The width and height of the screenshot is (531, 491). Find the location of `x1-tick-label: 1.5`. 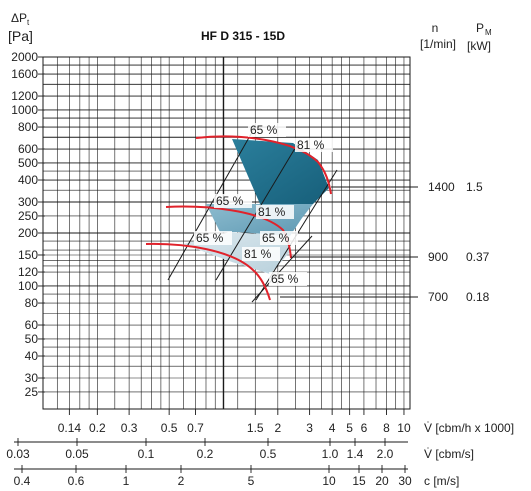

x1-tick-label: 1.5 is located at coordinates (255, 428).